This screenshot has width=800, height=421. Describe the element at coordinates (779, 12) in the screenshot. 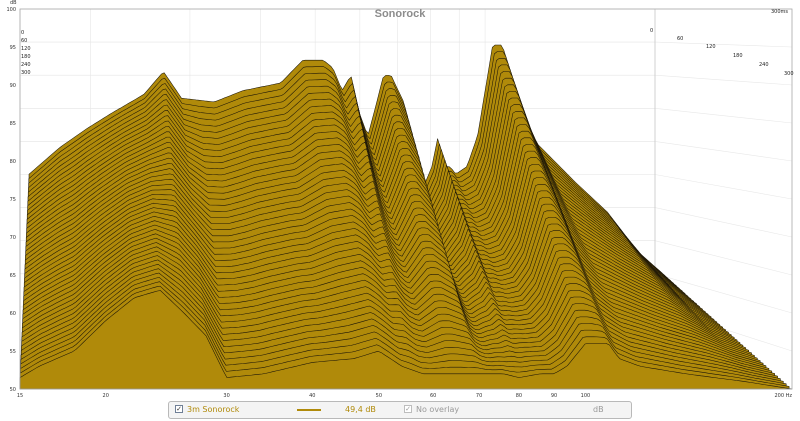

I see `time-corner-label: 300ms` at that location.